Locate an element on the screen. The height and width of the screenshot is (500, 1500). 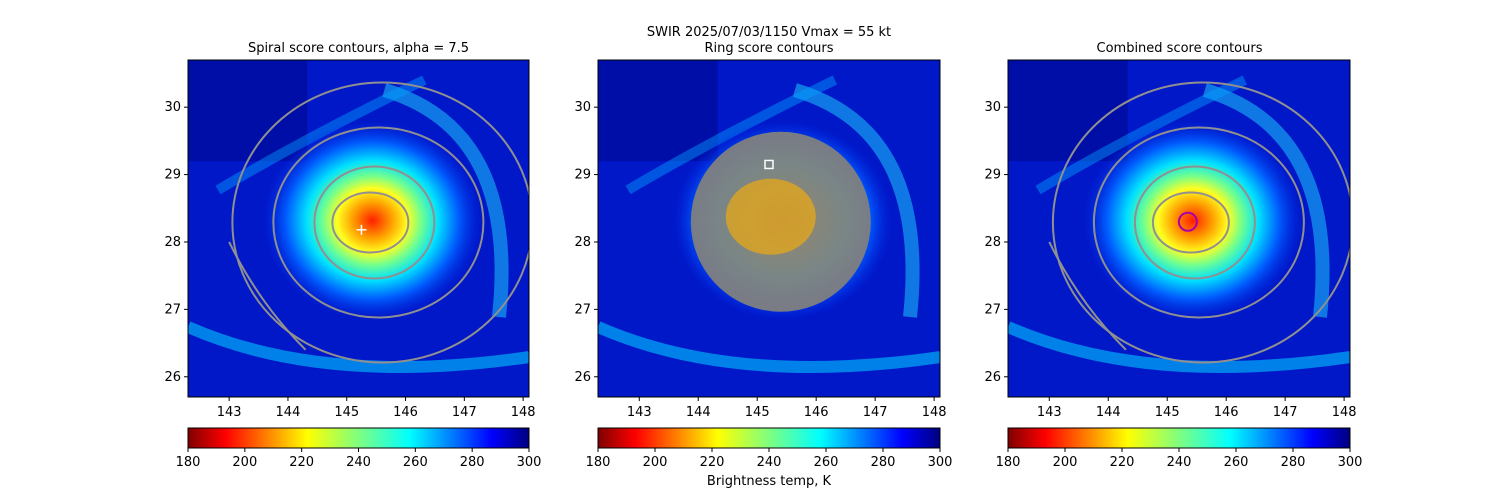
panel-title: Spiral score contours, alpha = 7.5 is located at coordinates (358, 48).